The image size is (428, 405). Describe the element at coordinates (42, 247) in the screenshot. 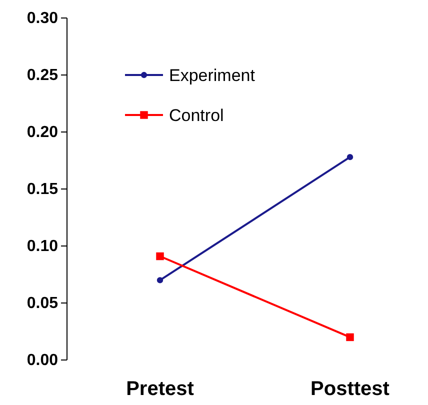

I see `y-tick-label: 0.10` at that location.